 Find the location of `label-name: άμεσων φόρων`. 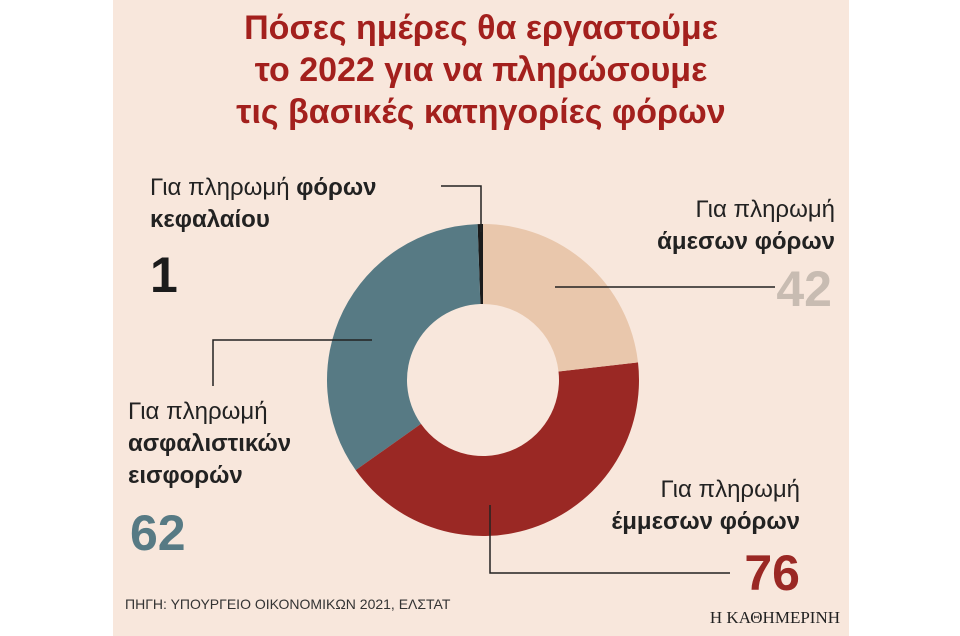

label-name: άμεσων φόρων is located at coordinates (746, 241).